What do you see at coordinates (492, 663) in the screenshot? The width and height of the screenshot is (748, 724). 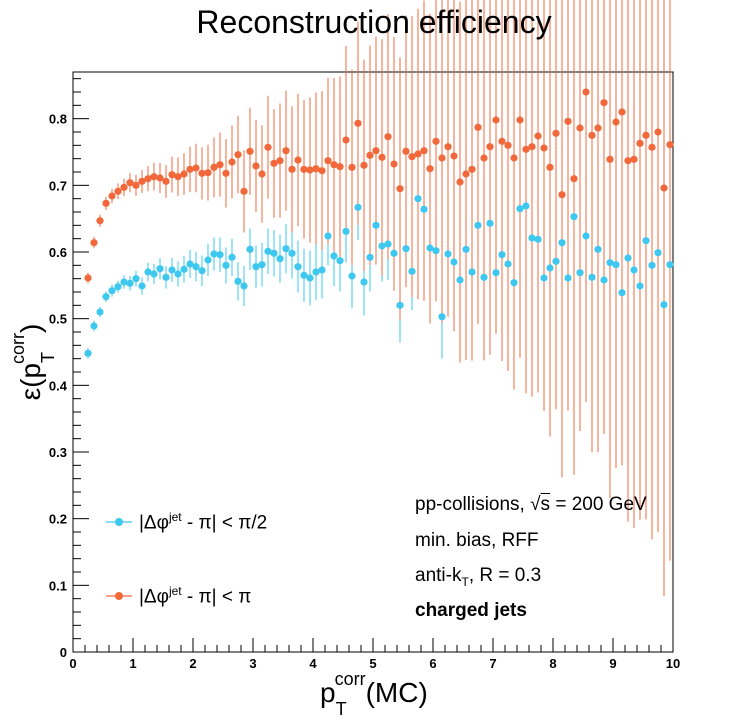 I see `x-tick-label: 7` at bounding box center [492, 663].